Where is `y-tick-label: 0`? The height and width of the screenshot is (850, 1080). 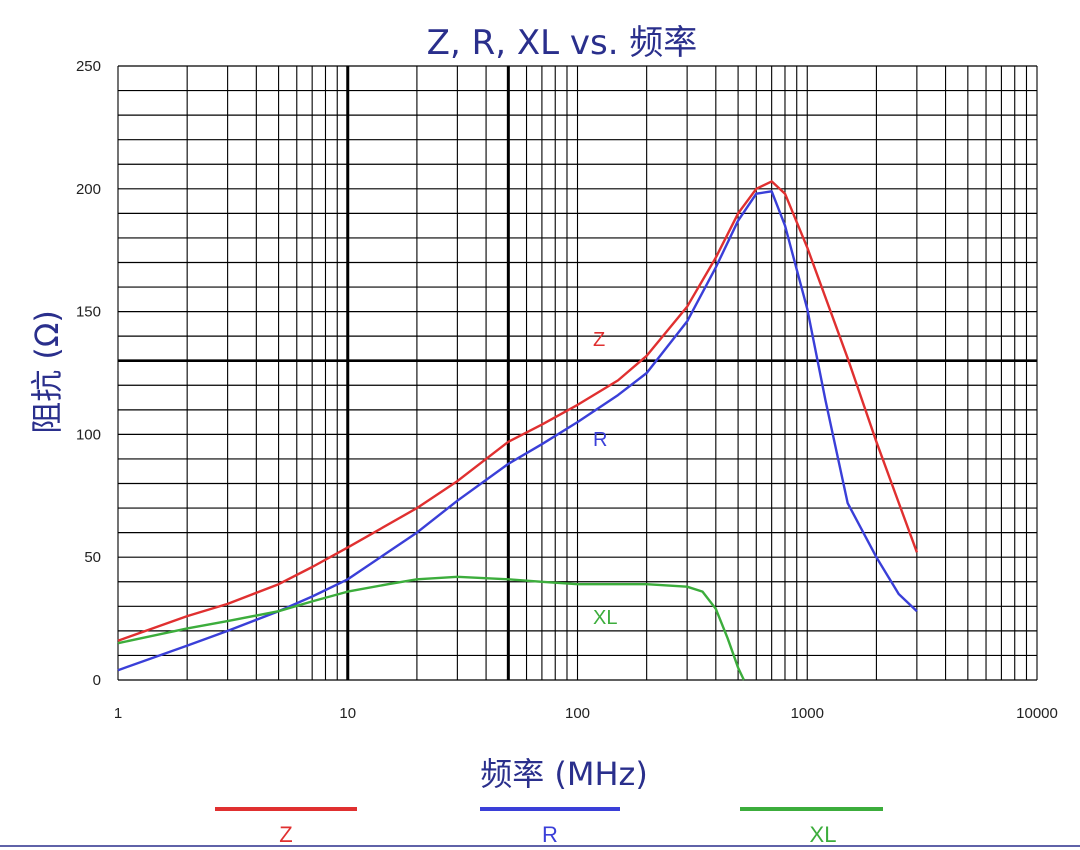 y-tick-label: 0 is located at coordinates (97, 680).